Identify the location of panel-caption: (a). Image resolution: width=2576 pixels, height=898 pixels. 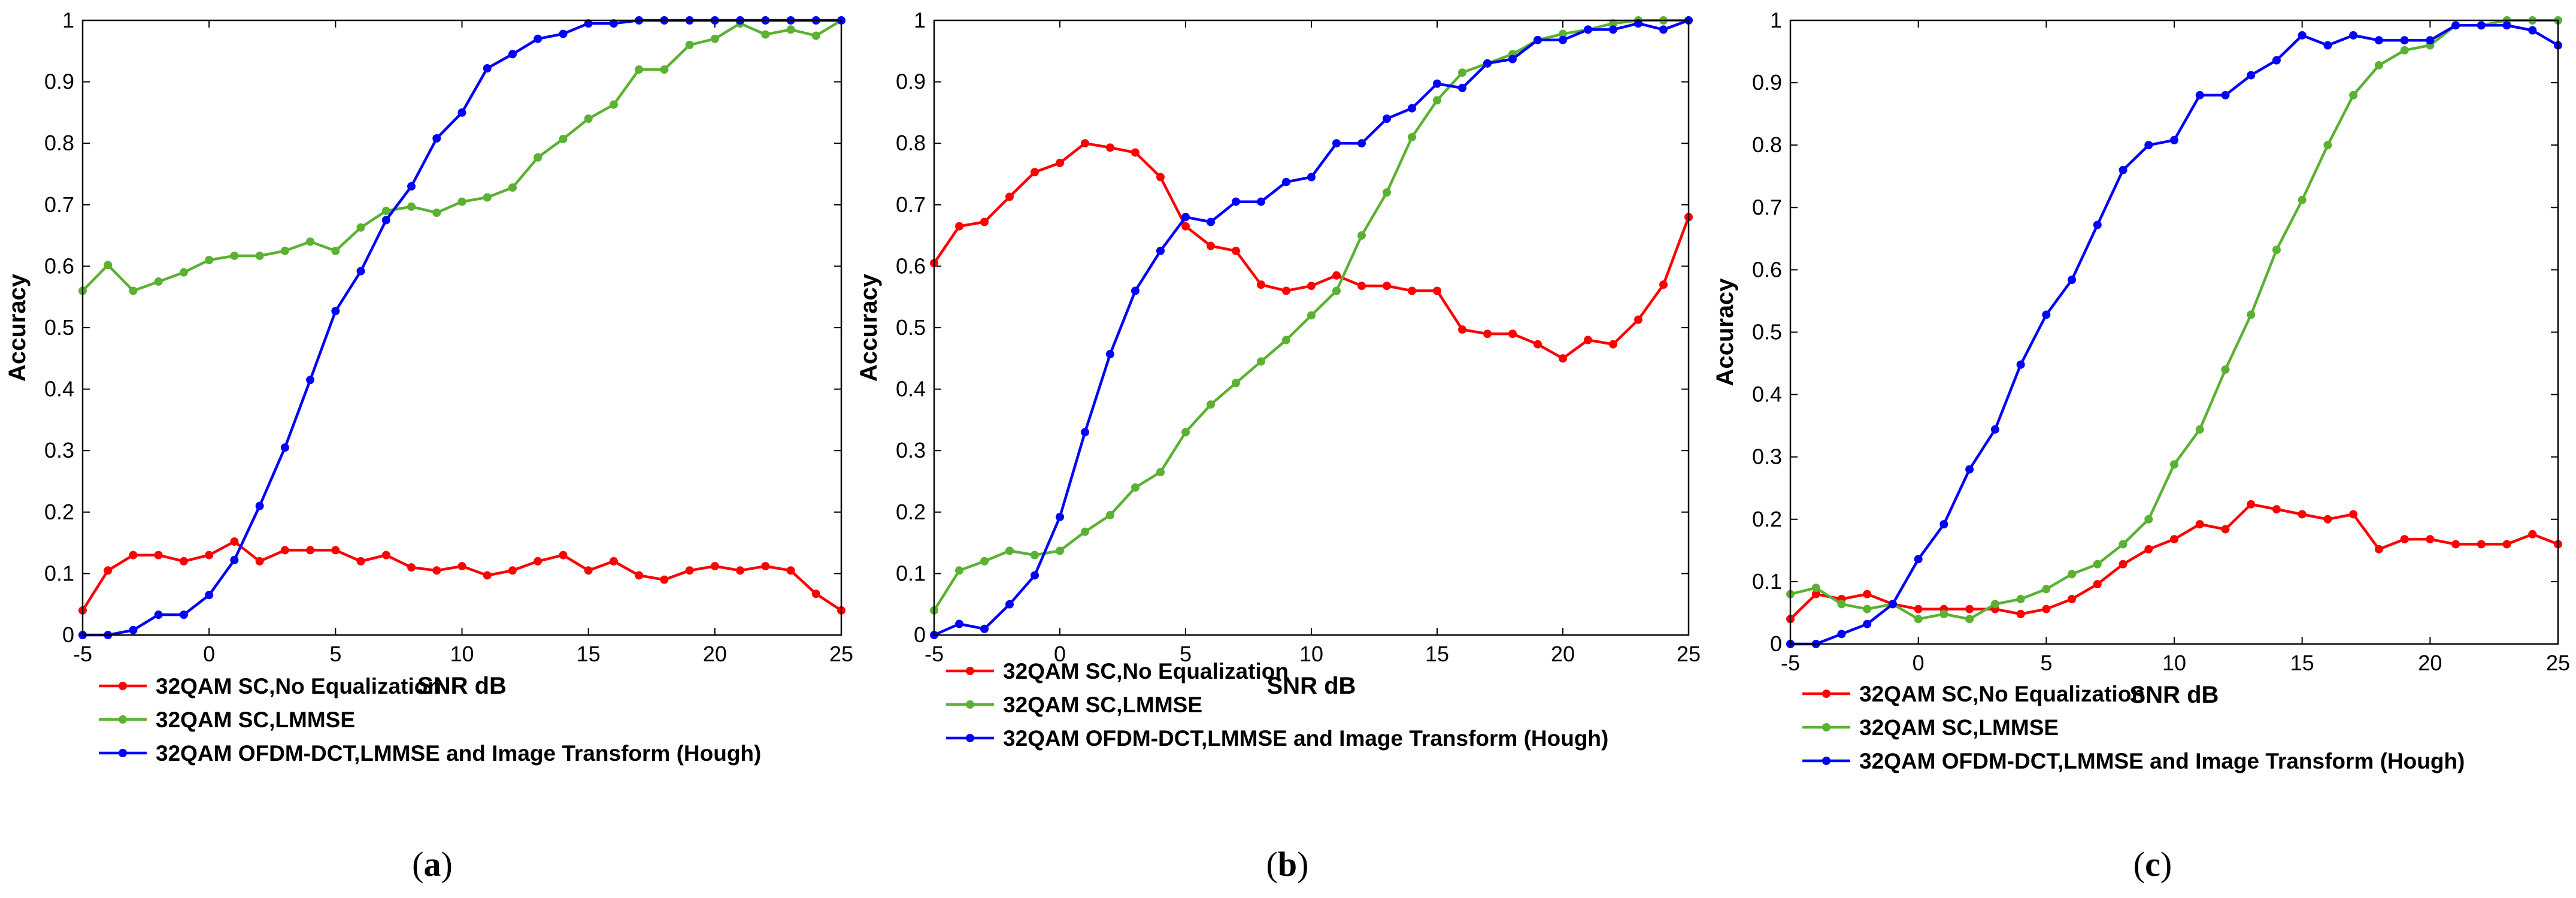
(432, 865).